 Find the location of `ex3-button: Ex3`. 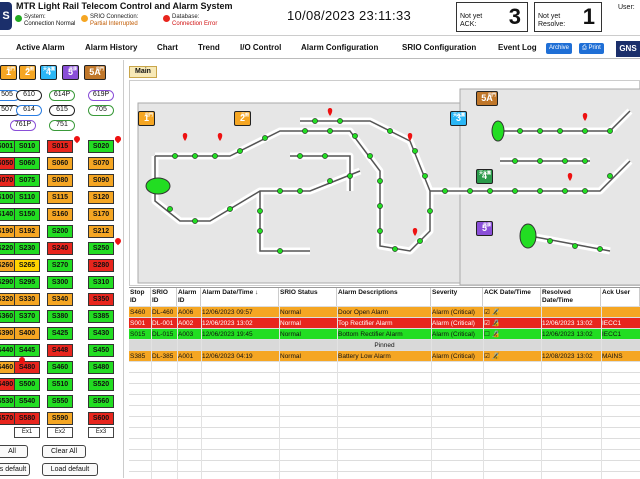

ex3-button: Ex3 is located at coordinates (101, 432).